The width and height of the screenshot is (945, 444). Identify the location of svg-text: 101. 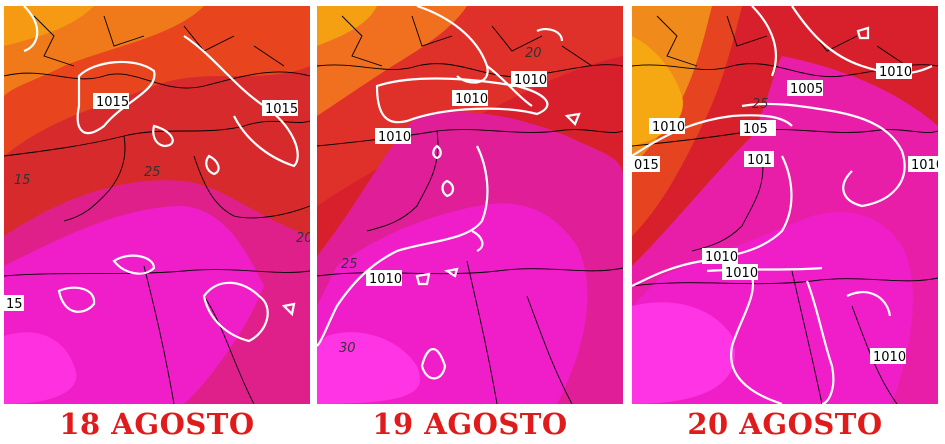
(759, 160).